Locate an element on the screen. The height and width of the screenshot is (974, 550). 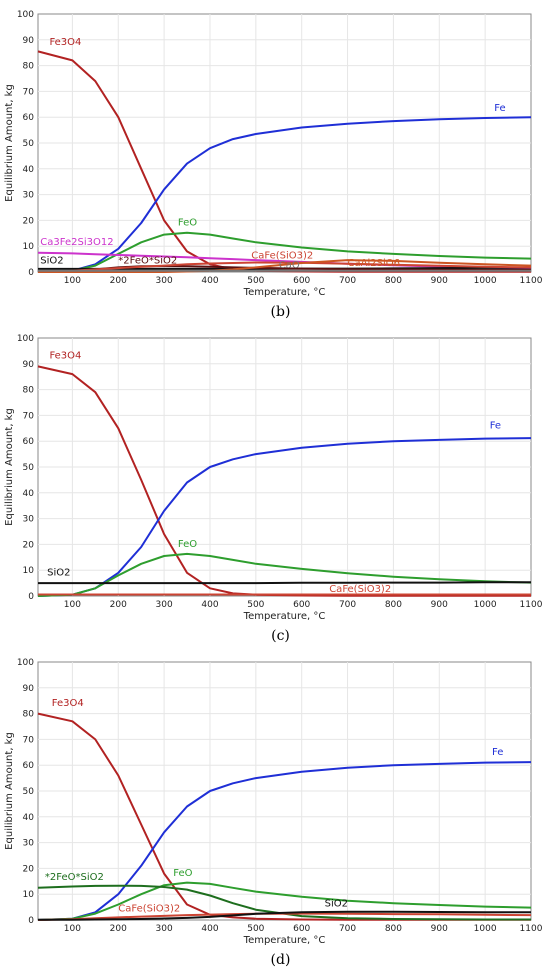
series-label: CaO is located at coordinates (289, 265).